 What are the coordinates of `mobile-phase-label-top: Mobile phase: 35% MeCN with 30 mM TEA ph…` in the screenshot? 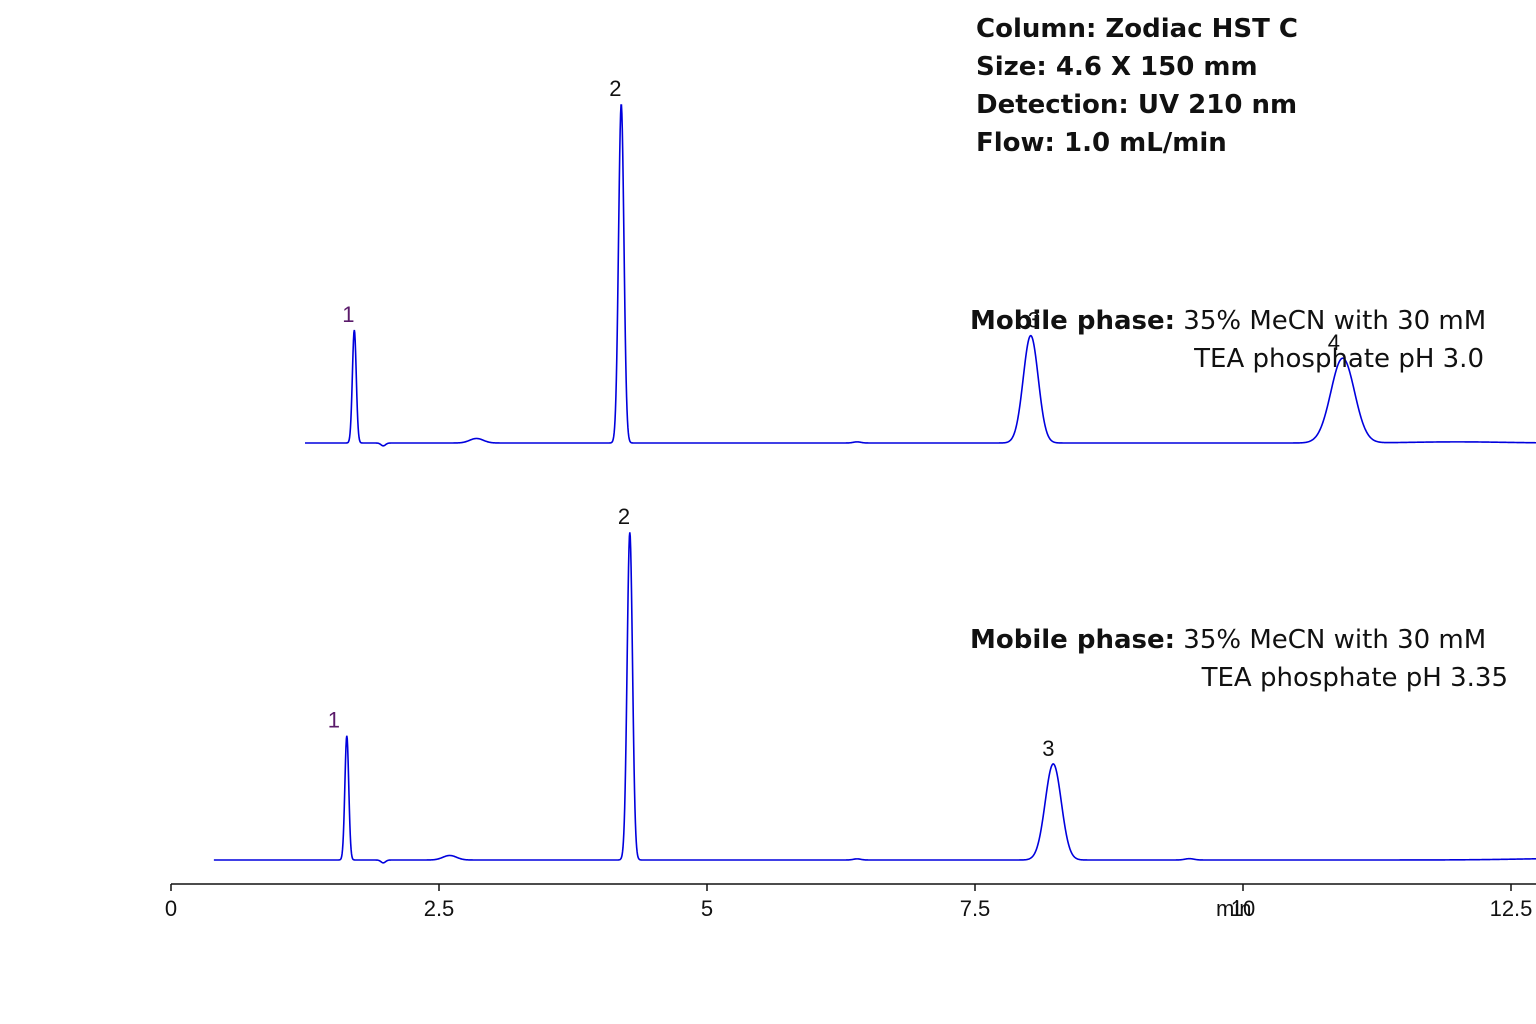 It's located at (1228, 340).